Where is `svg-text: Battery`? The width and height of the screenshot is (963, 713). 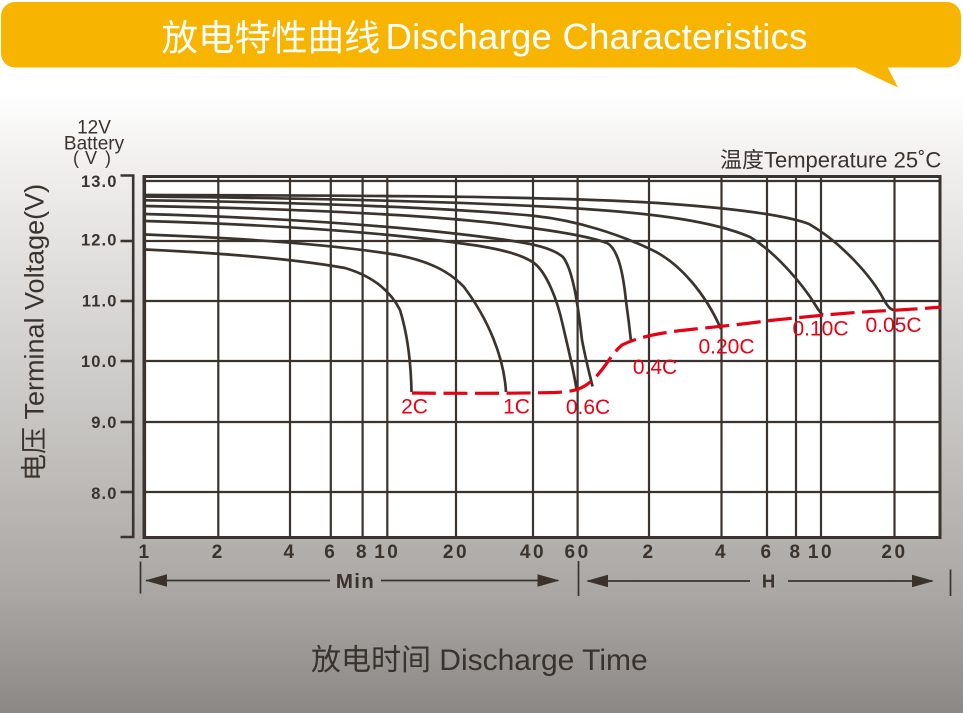
svg-text: Battery is located at coordinates (94, 143).